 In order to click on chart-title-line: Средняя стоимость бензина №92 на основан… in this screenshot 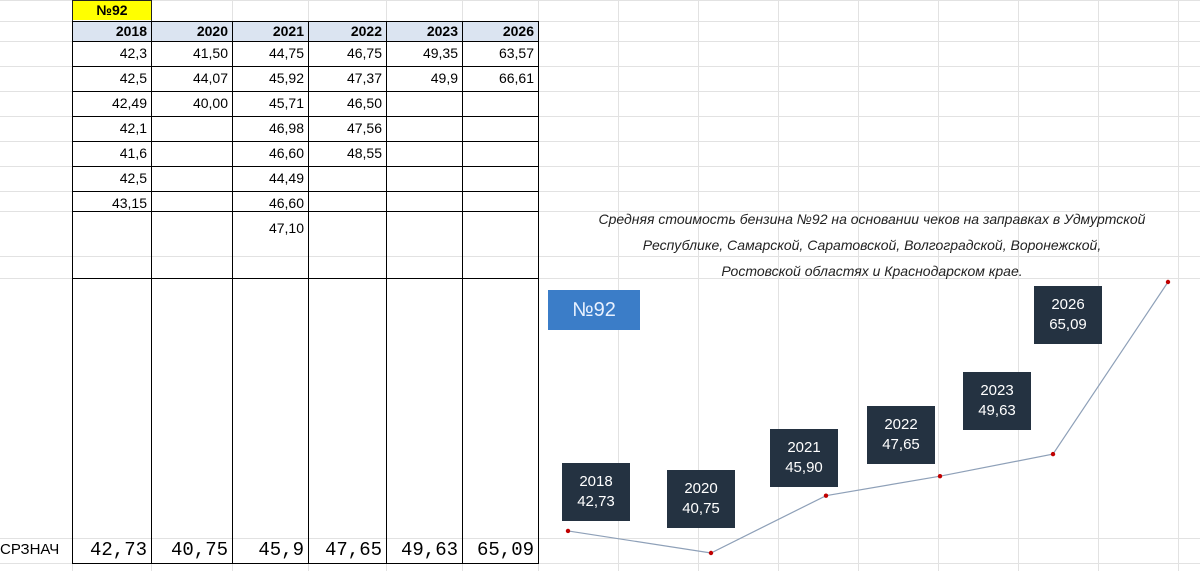, I will do `click(872, 219)`.